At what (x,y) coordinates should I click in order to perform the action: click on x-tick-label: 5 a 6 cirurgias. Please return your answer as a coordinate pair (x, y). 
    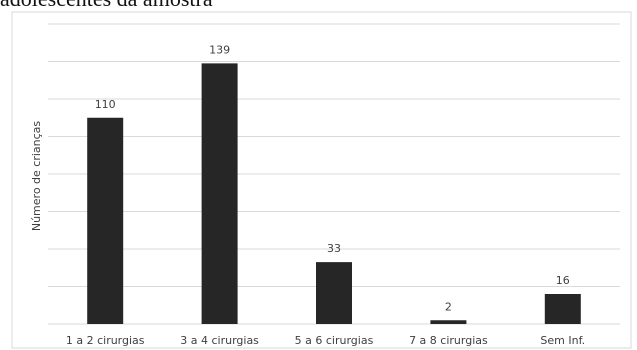
    Looking at the image, I should click on (334, 340).